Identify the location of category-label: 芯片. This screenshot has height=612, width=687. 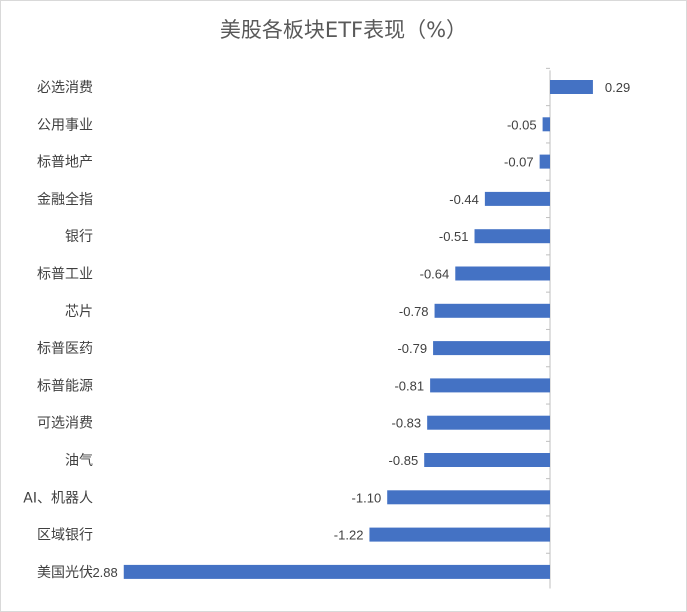
(79, 312).